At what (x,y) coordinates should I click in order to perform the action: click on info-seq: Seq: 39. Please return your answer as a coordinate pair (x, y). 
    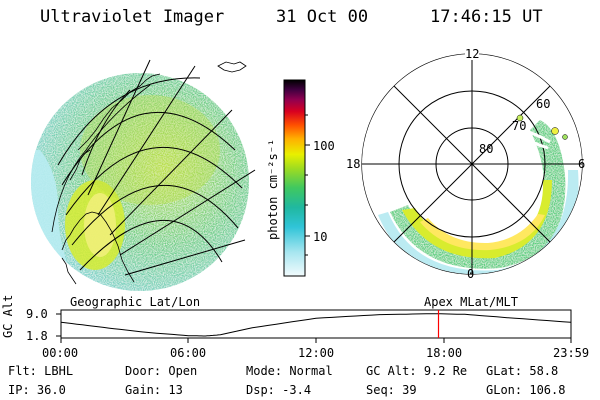
    Looking at the image, I should click on (391, 390).